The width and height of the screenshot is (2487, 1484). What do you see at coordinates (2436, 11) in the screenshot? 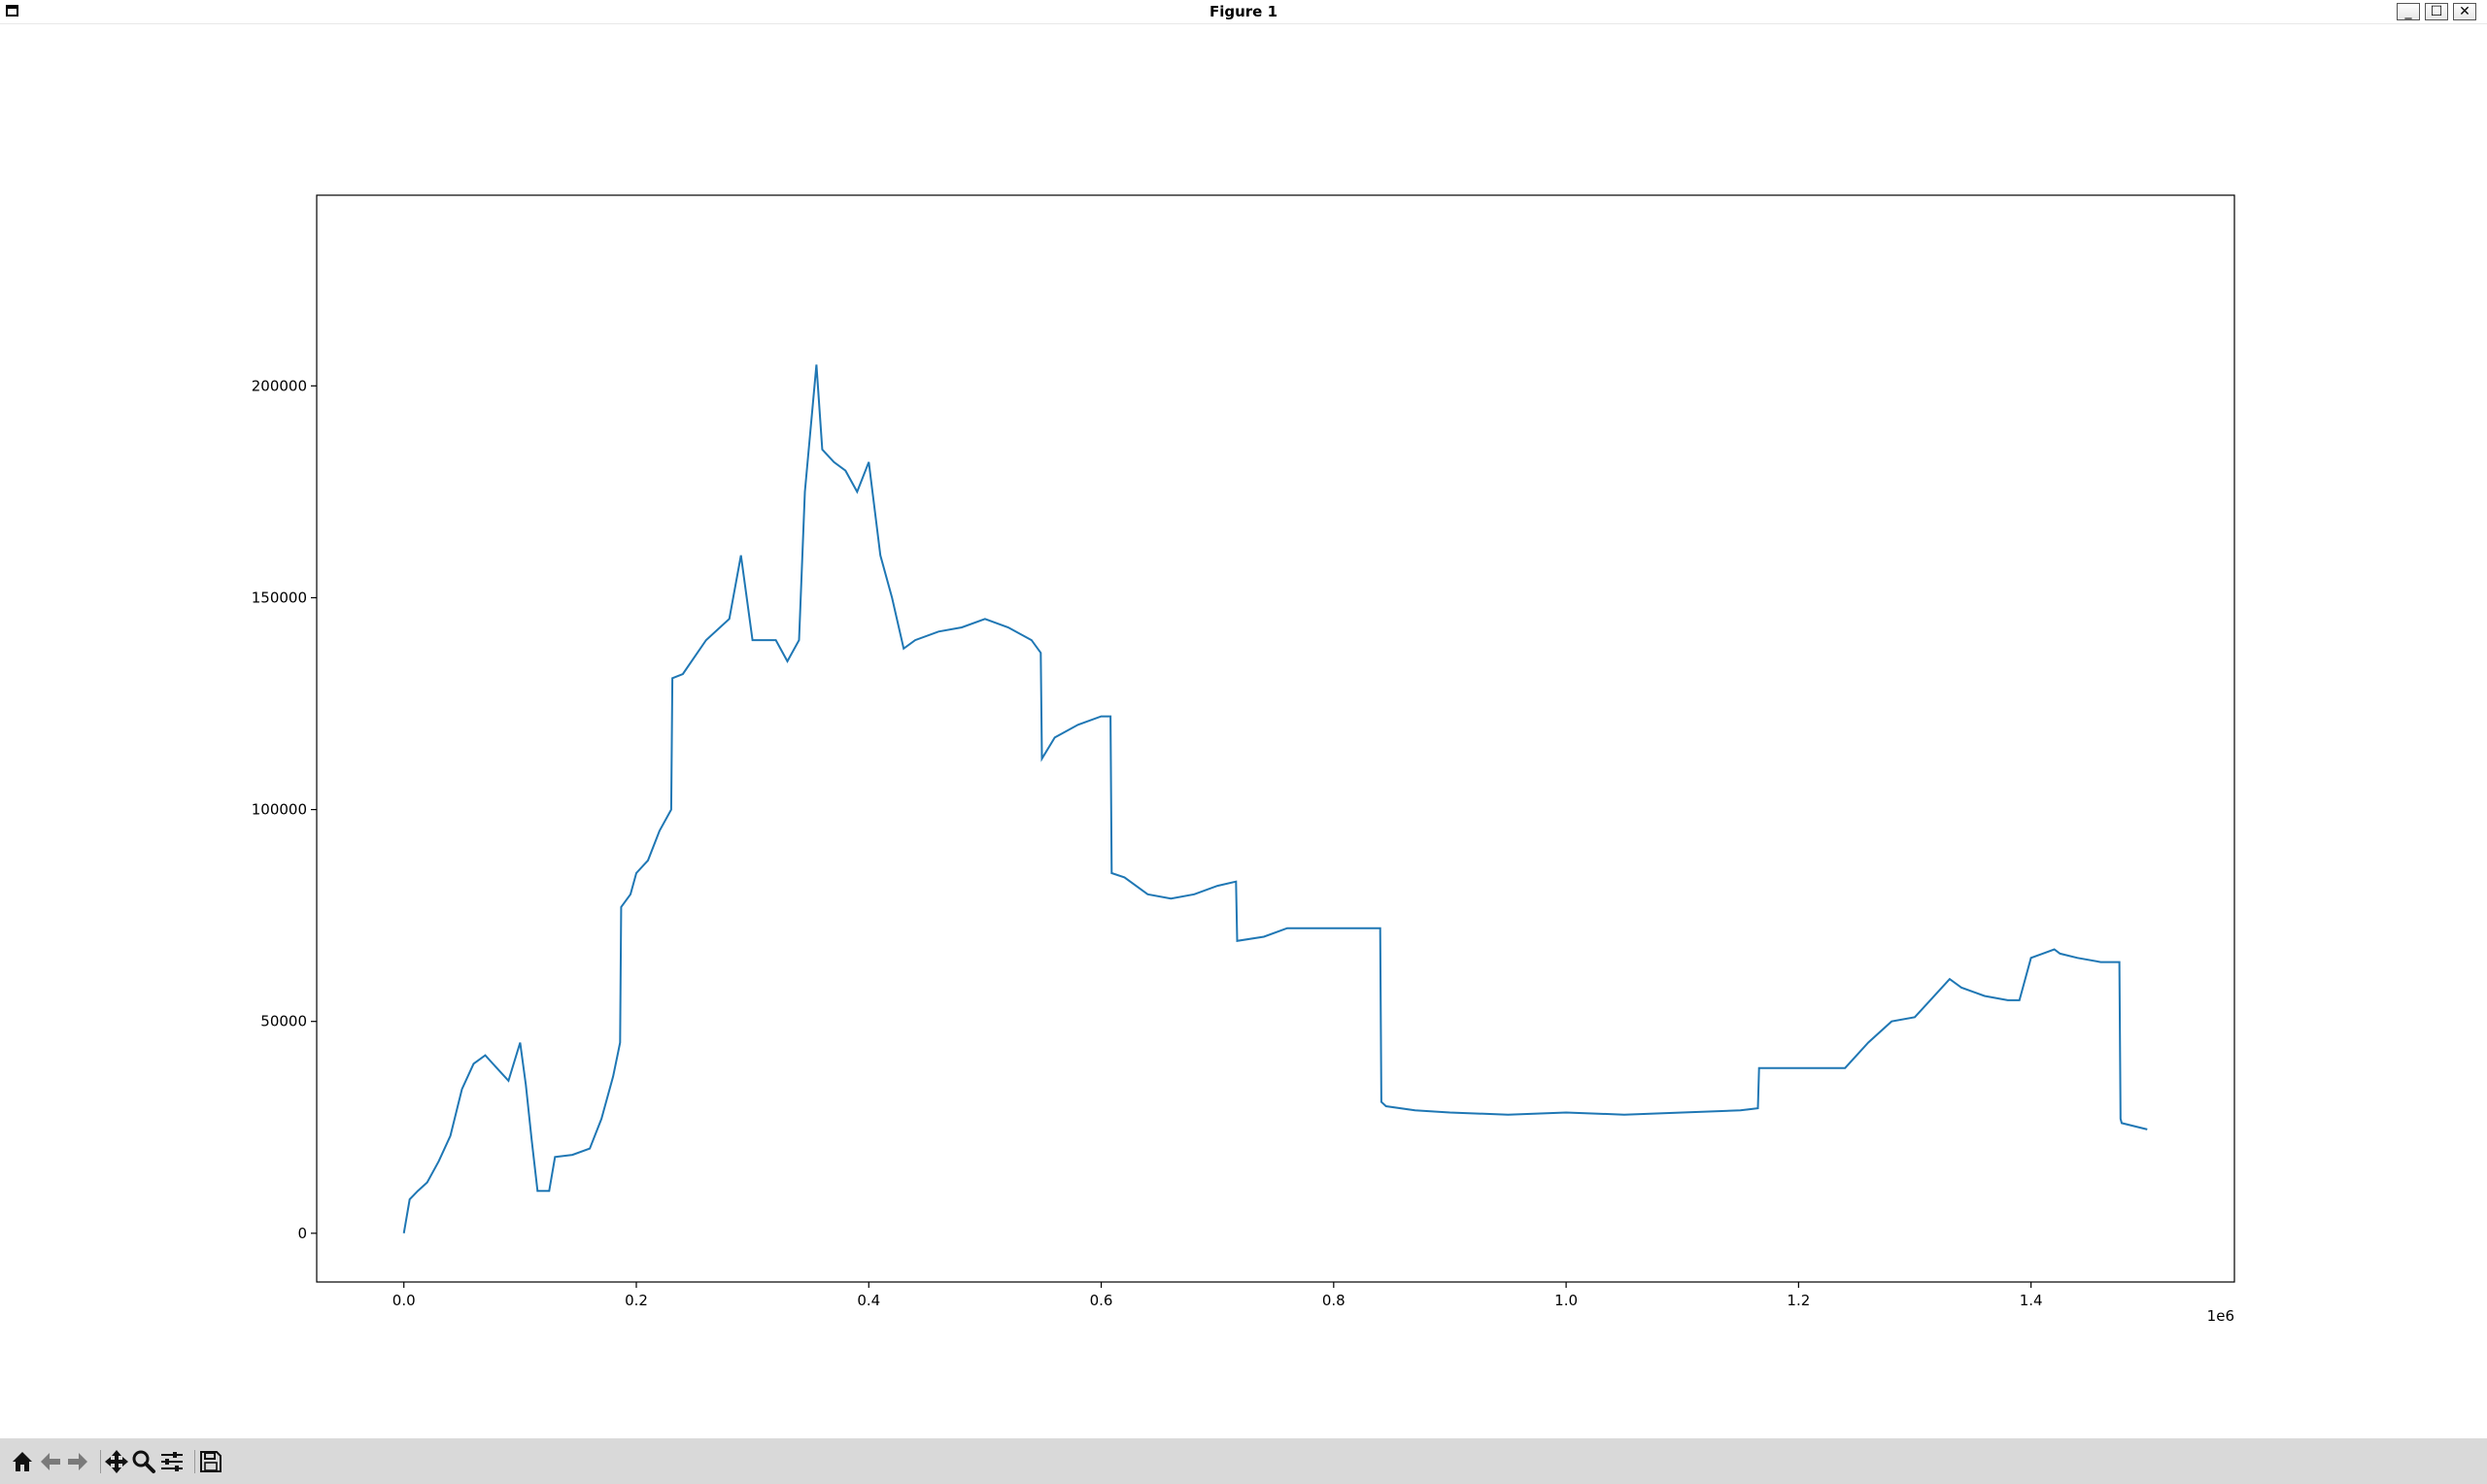
I see `maximize-button: ☐` at bounding box center [2436, 11].